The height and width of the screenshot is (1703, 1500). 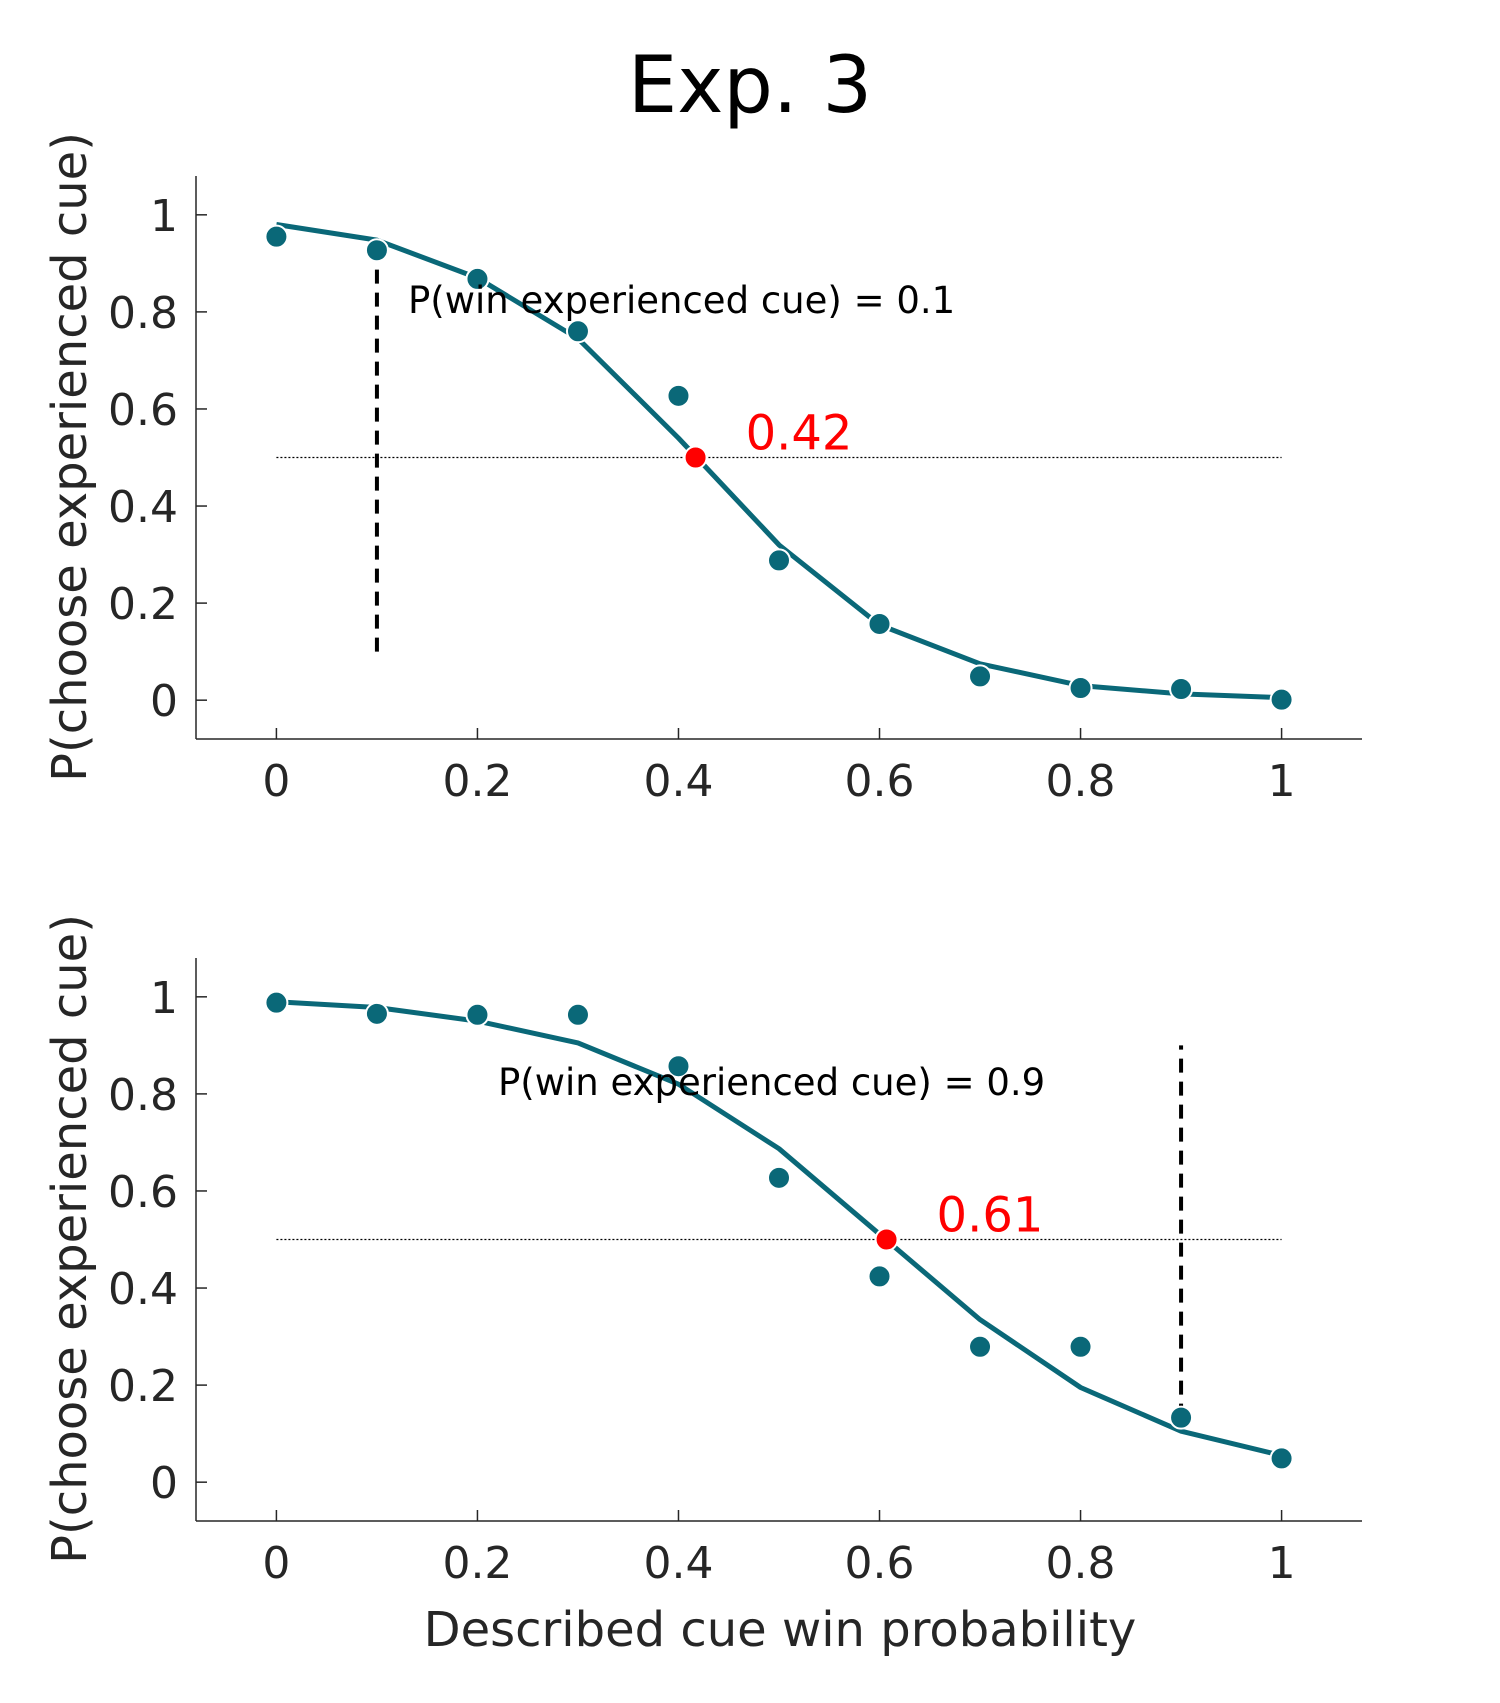 I want to click on indifference-point-label: 0.42, so click(x=799, y=434).